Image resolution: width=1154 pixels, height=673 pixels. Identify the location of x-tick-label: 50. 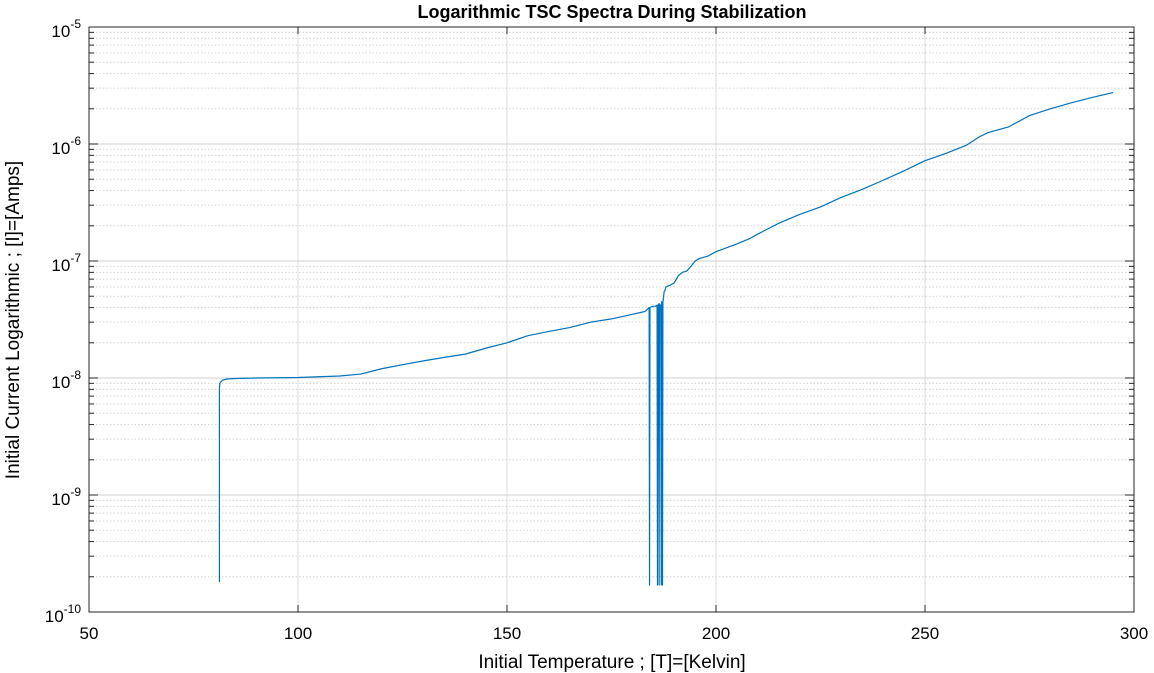
(89, 633).